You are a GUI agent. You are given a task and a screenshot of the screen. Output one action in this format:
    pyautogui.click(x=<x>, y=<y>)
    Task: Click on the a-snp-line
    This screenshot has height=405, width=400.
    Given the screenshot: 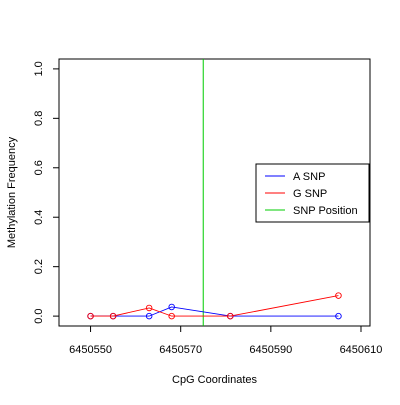 What is the action you would take?
    pyautogui.click(x=214, y=311)
    